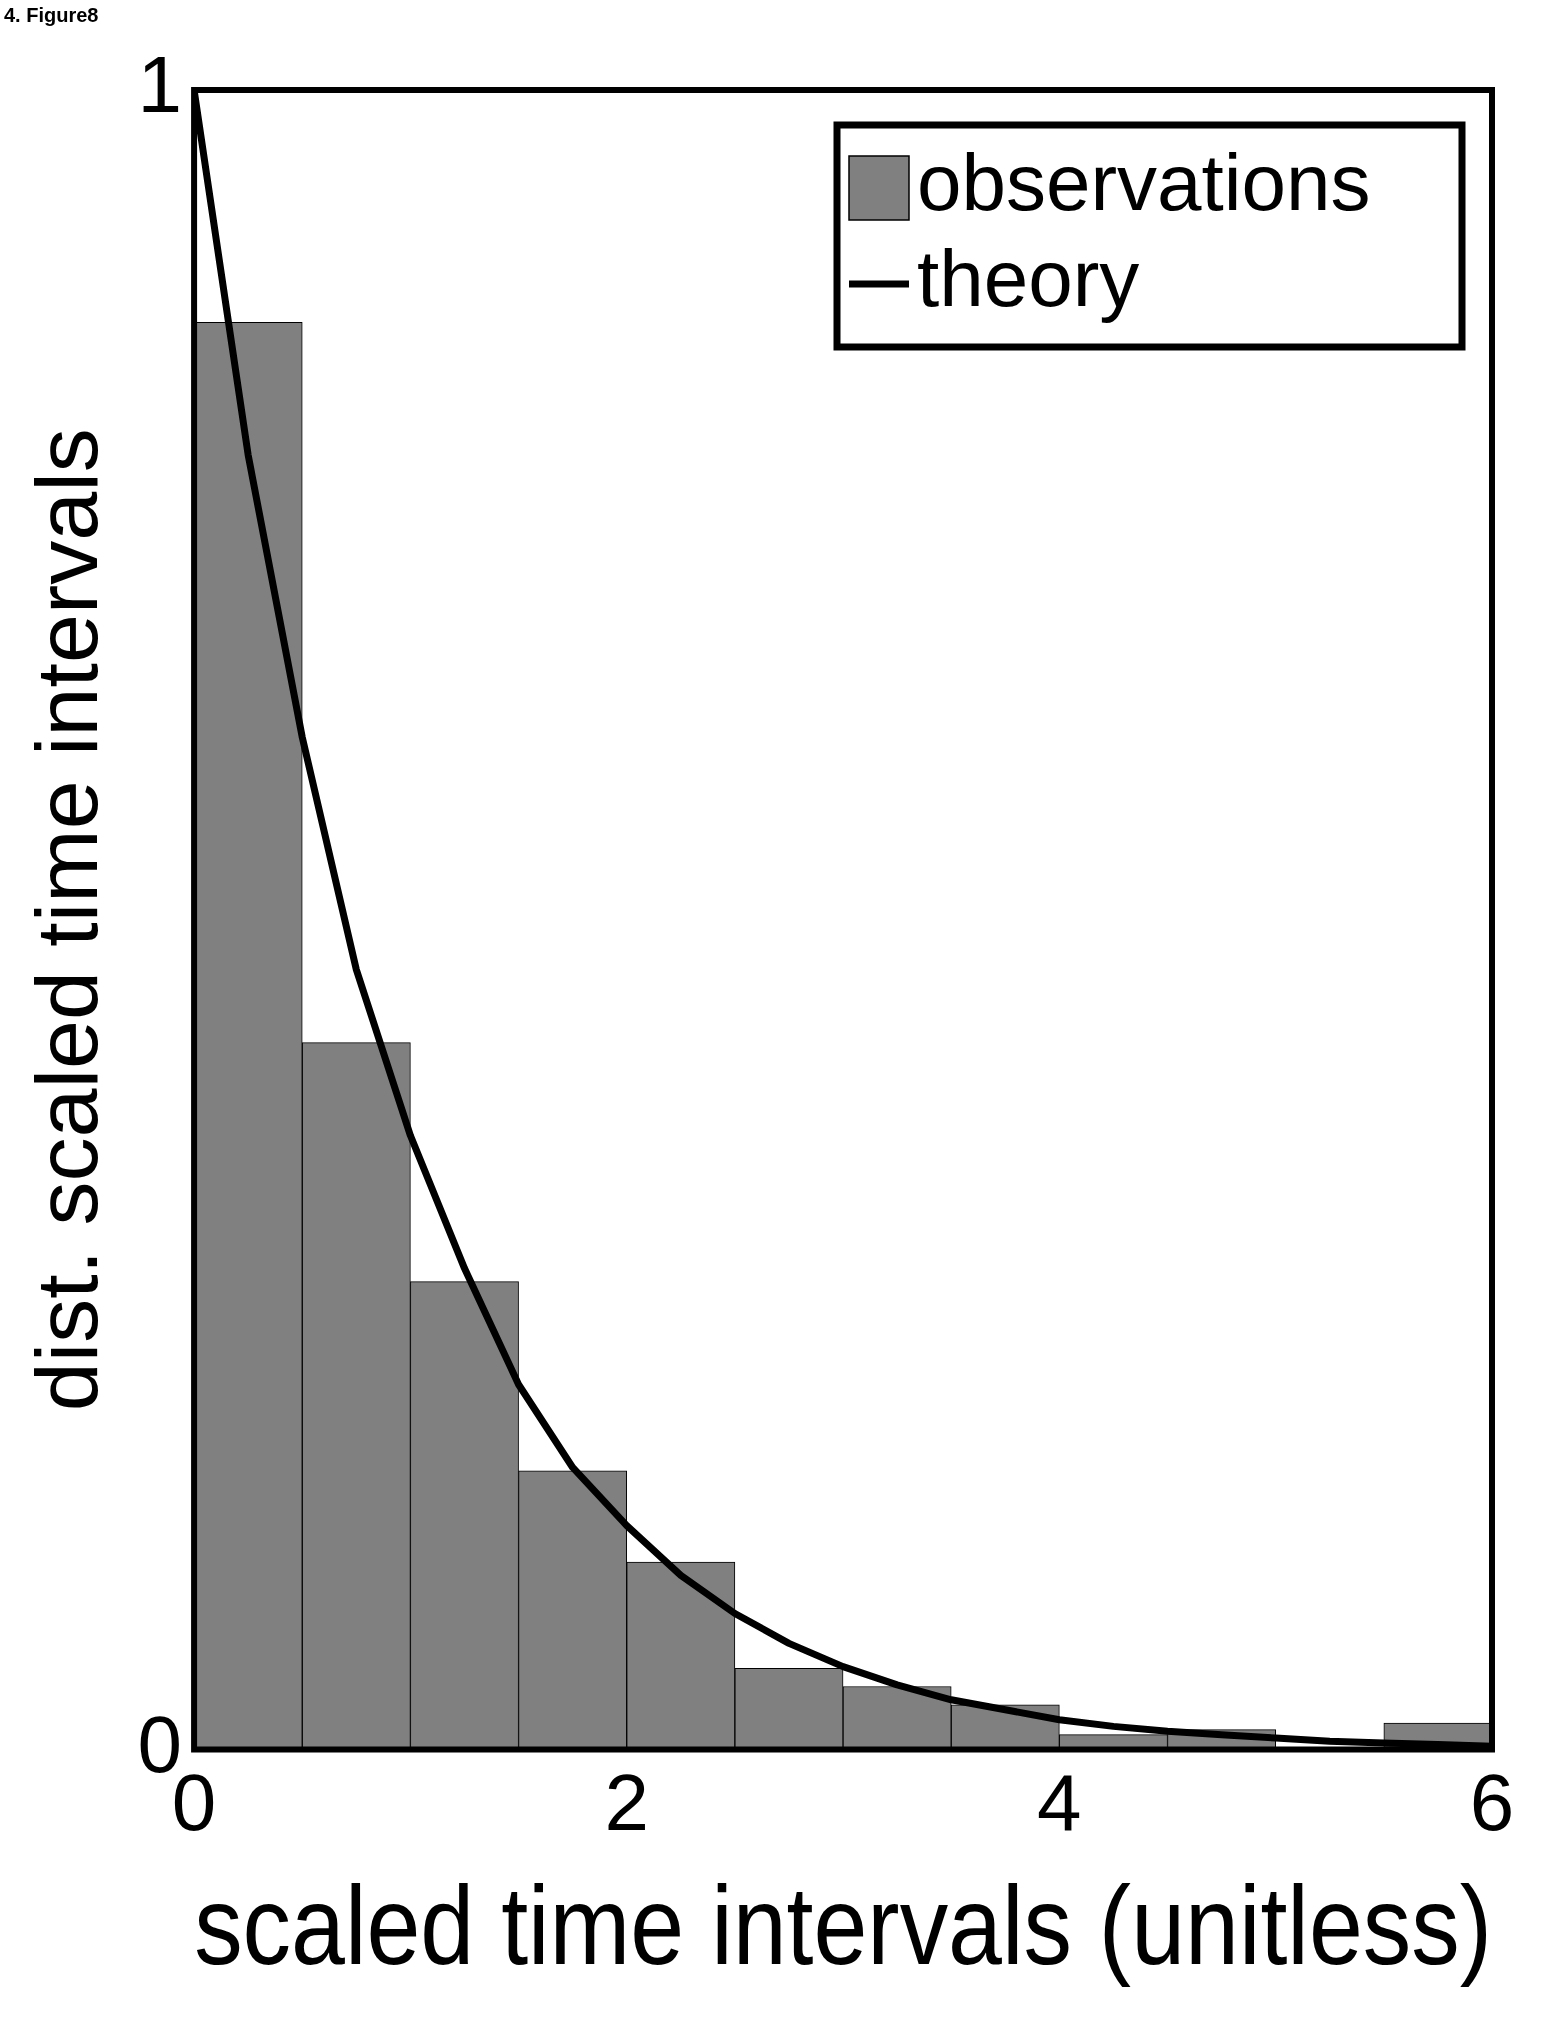 The width and height of the screenshot is (1542, 2026). I want to click on legend-label: observations, so click(1144, 183).